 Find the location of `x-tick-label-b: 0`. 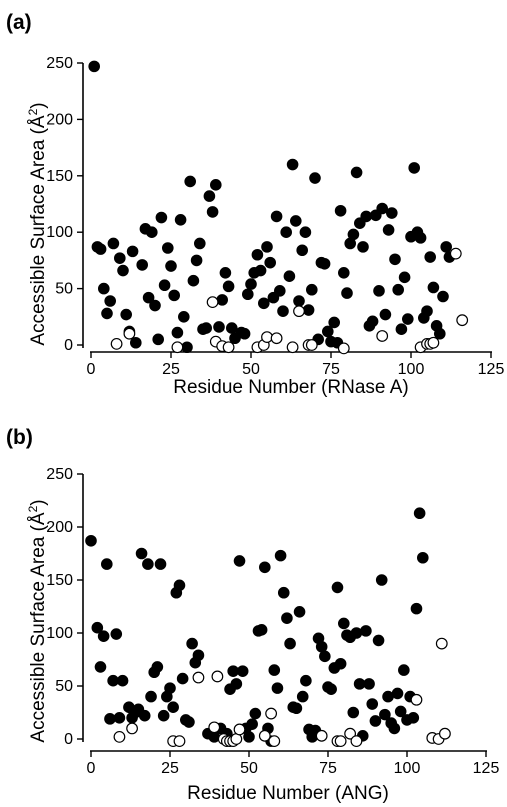

x-tick-label-b: 0 is located at coordinates (91, 768).